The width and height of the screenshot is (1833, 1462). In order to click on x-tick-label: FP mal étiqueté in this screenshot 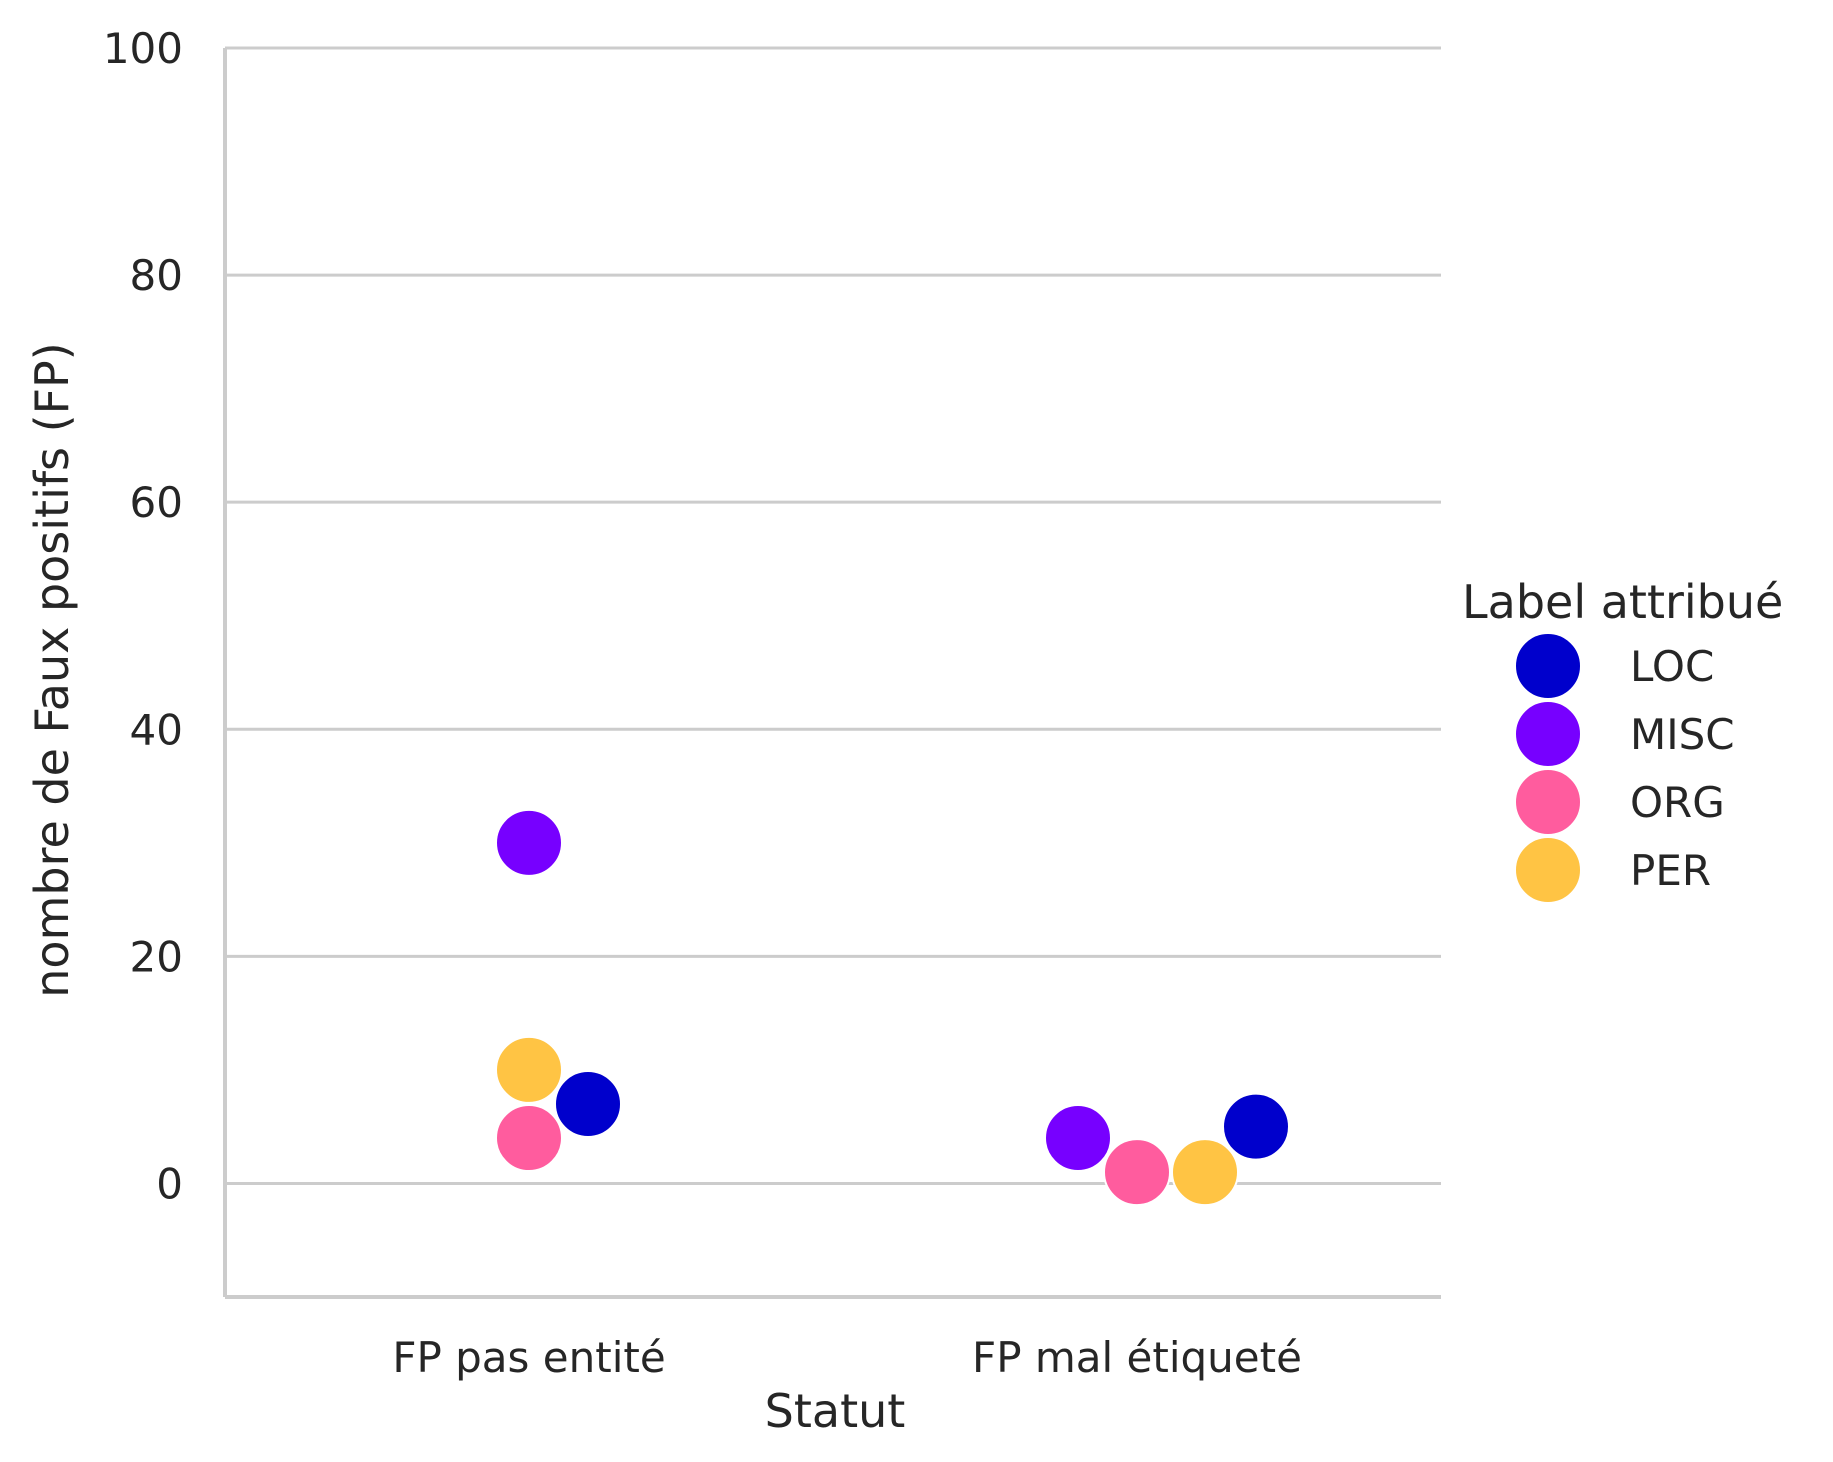, I will do `click(1137, 1357)`.